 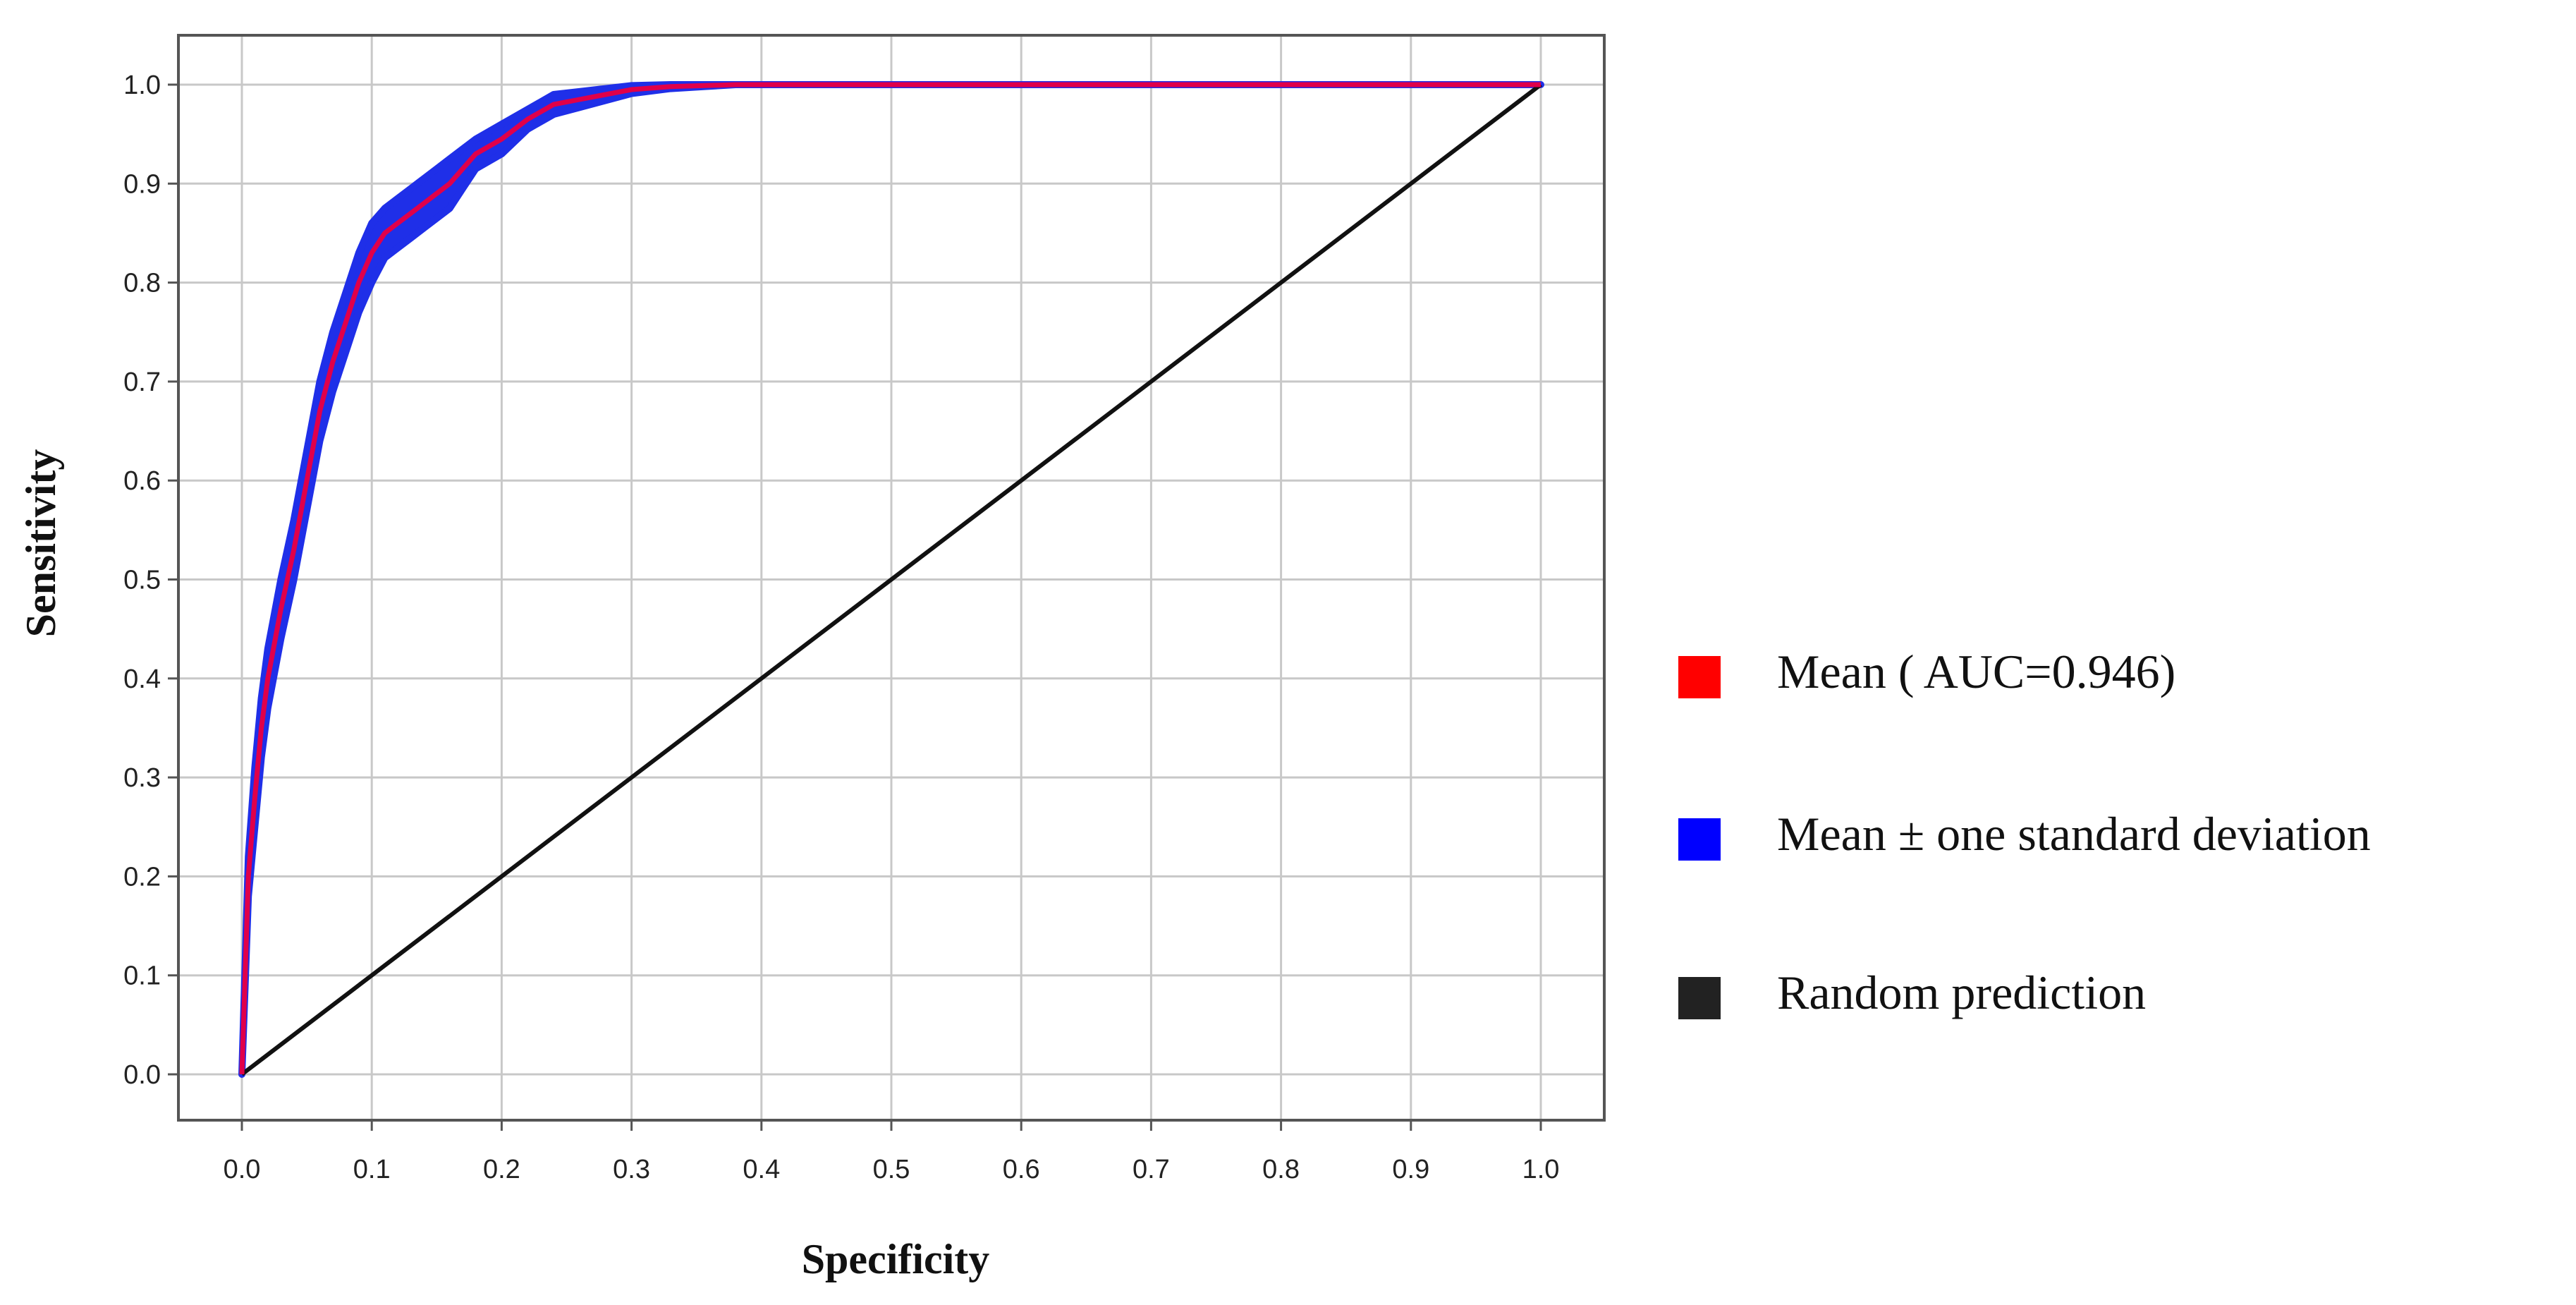 What do you see at coordinates (1022, 1169) in the screenshot?
I see `x-tick-label: 0.6` at bounding box center [1022, 1169].